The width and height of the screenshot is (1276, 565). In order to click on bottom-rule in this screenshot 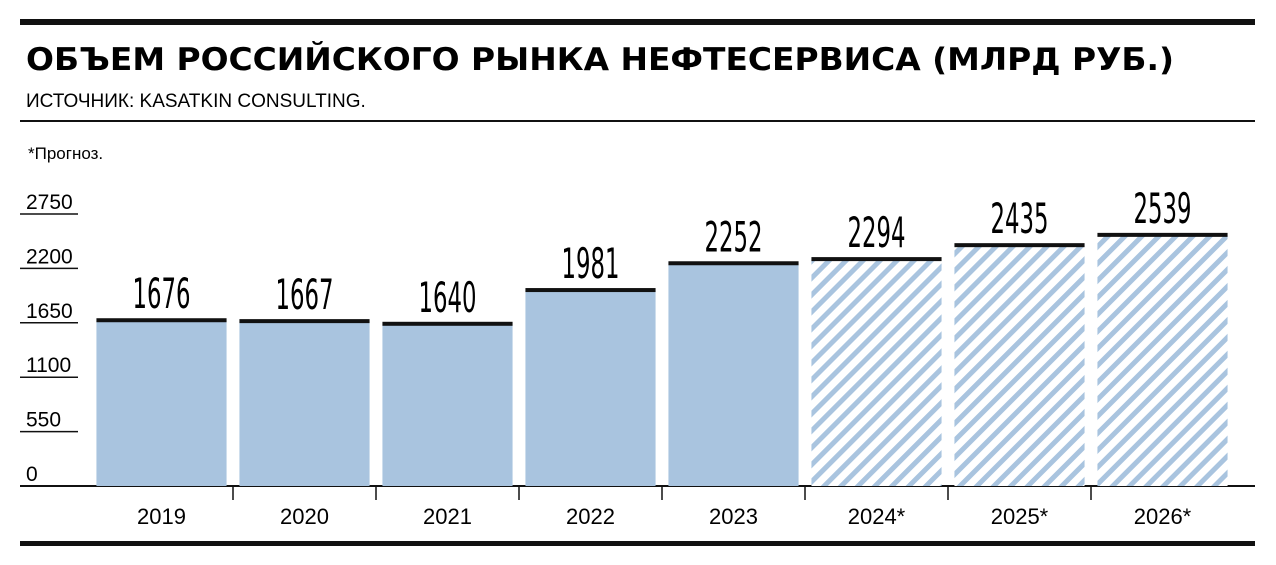, I will do `click(637, 543)`.